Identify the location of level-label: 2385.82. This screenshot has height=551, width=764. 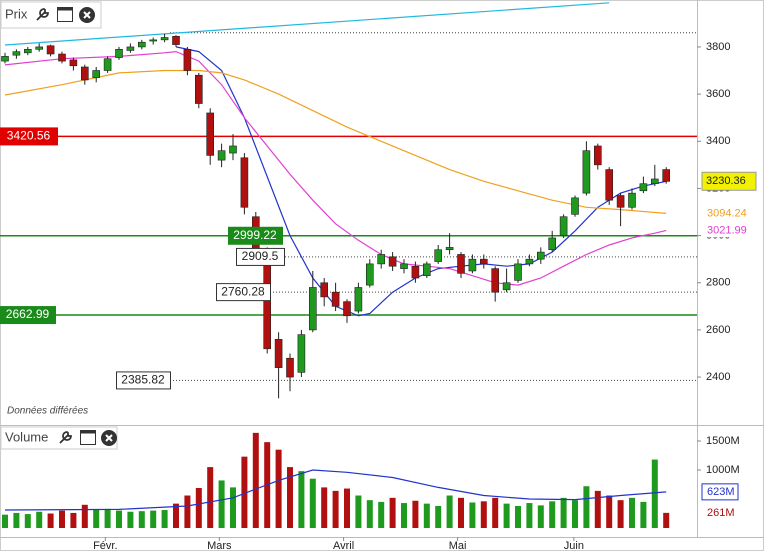
(143, 380).